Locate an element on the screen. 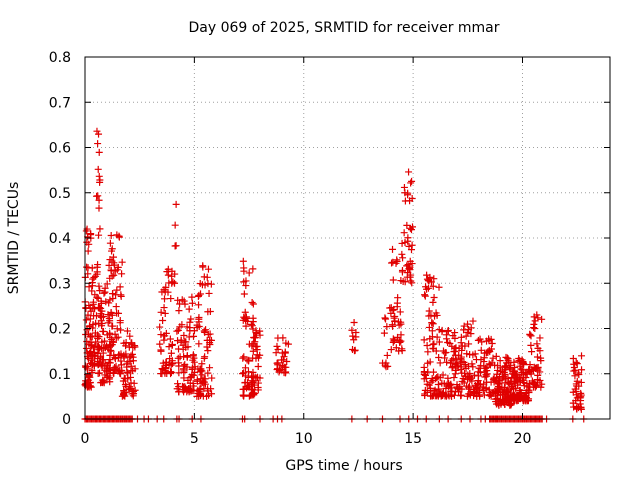  x-tick-label: 5 is located at coordinates (194, 439).